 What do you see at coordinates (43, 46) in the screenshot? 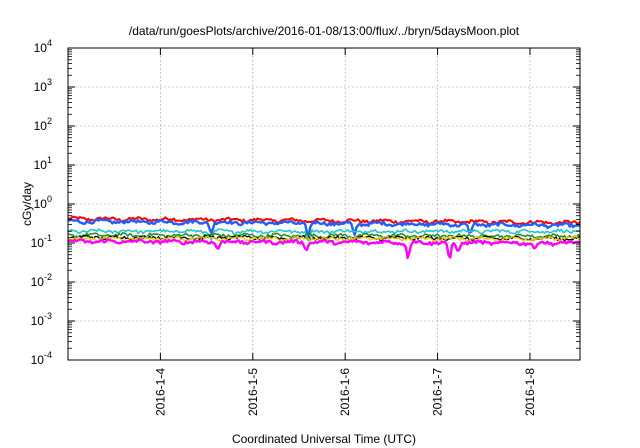
I see `y-tick-label: 10⁴` at bounding box center [43, 46].